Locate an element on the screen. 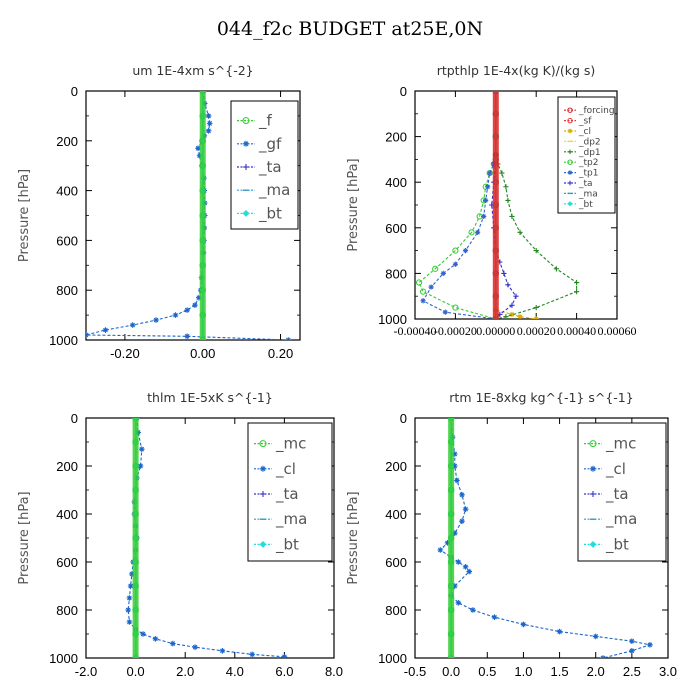 The width and height of the screenshot is (700, 700). legend-label: _dp2 is located at coordinates (589, 142).